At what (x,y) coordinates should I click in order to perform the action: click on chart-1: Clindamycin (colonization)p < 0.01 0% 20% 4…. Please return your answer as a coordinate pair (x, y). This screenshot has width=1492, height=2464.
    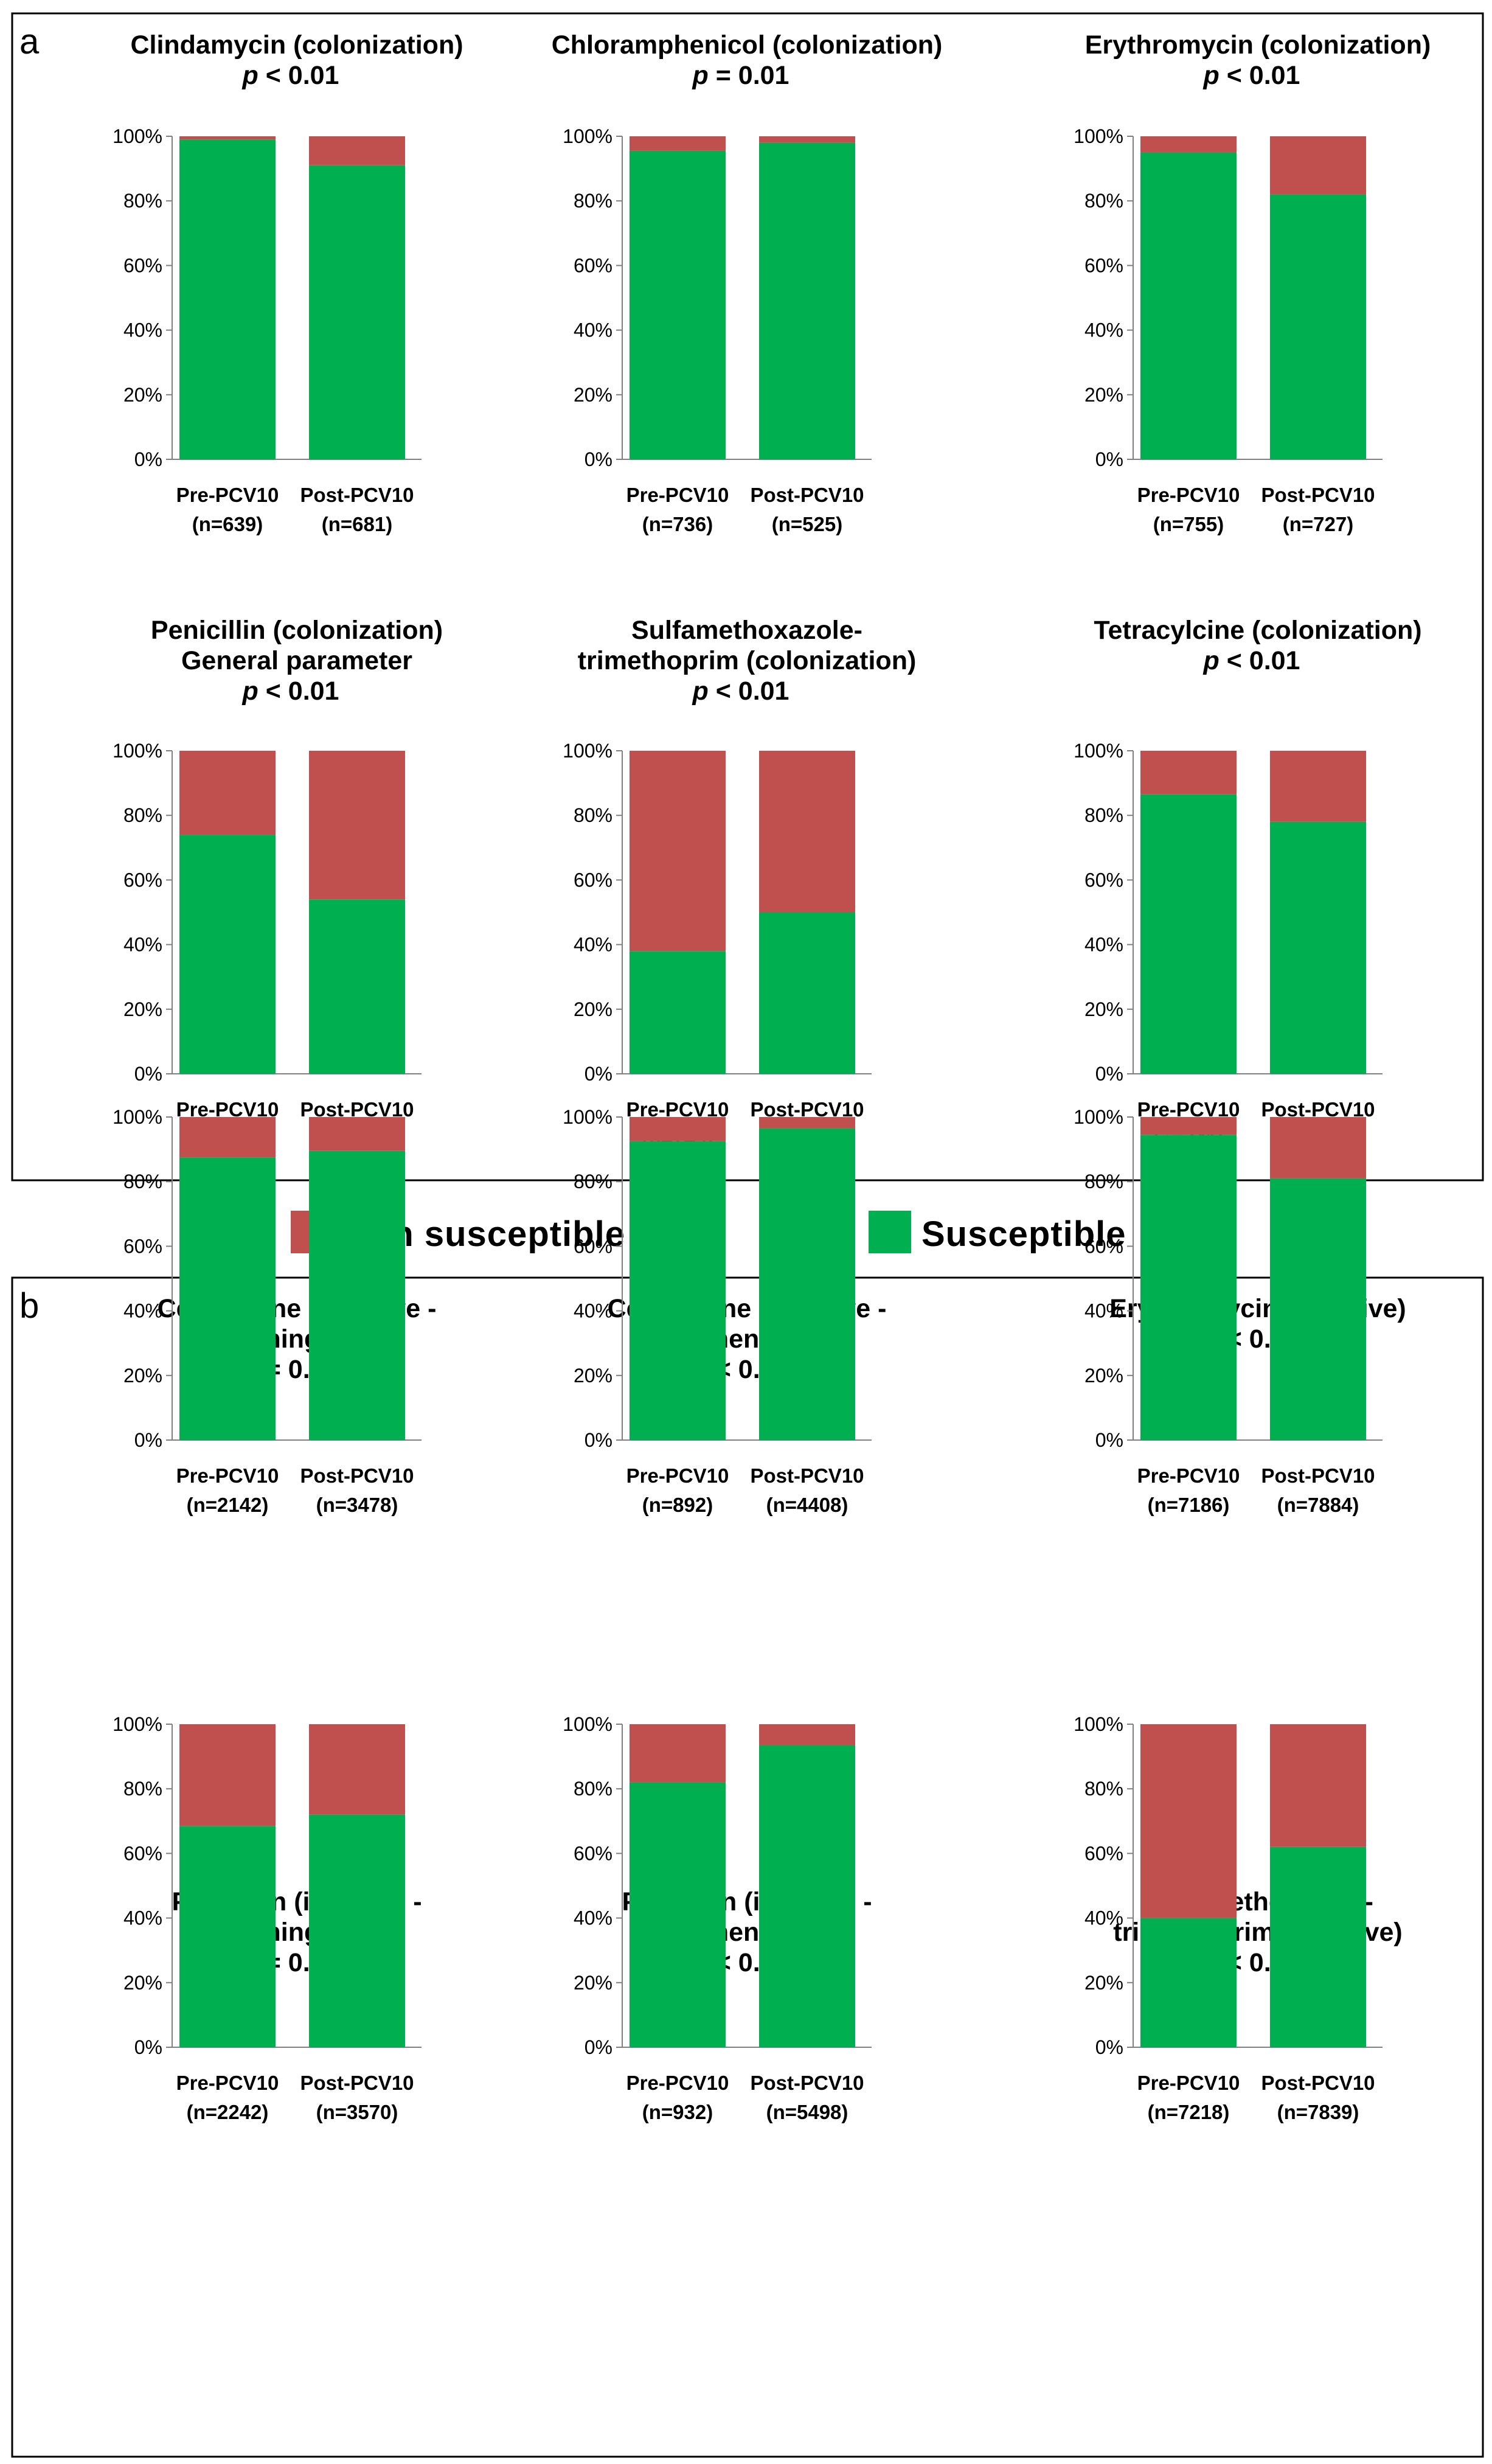
    Looking at the image, I should click on (288, 283).